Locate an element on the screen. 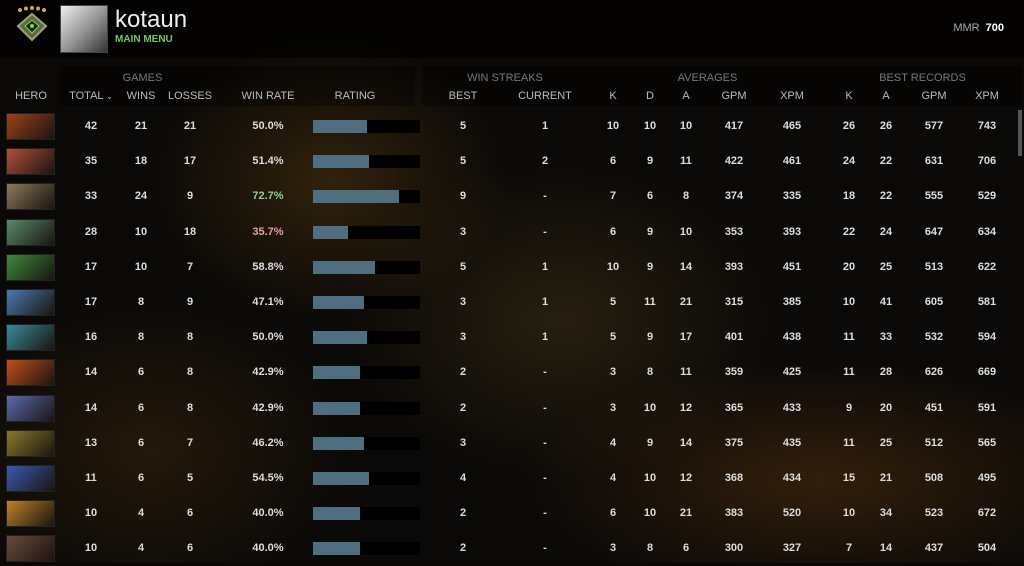 This screenshot has width=1024, height=566. col-d: D is located at coordinates (650, 96).